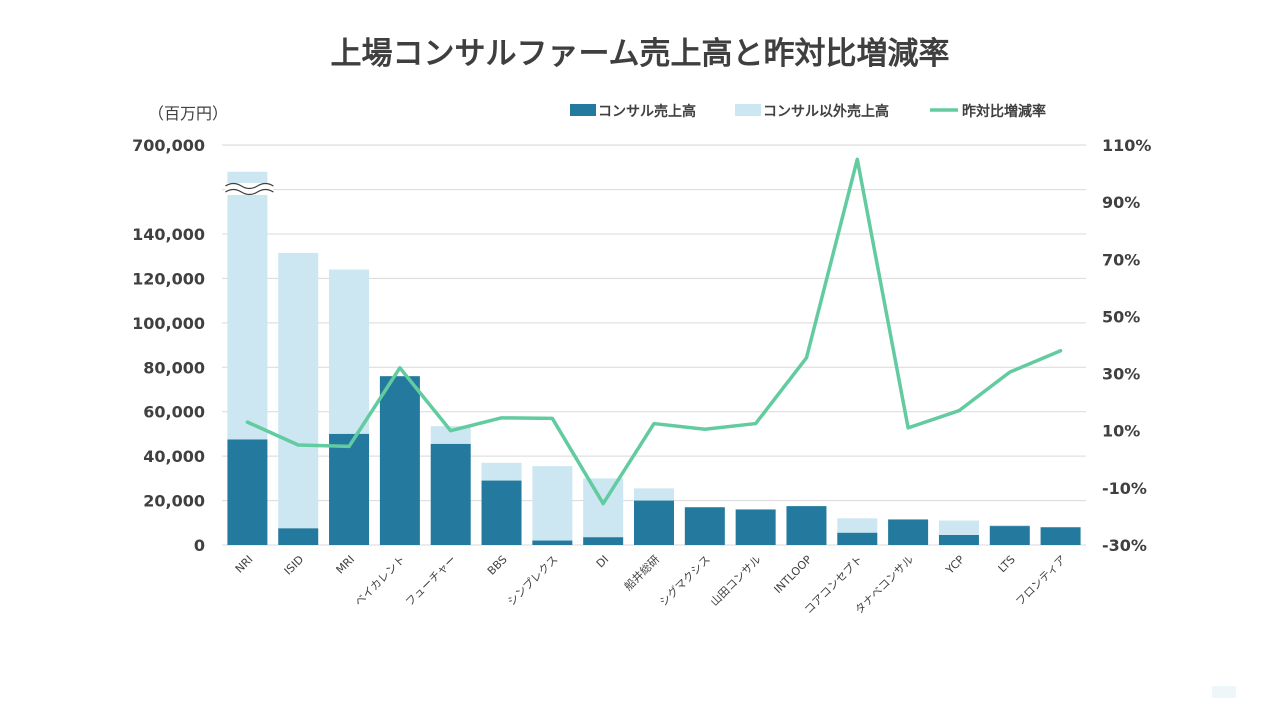 The height and width of the screenshot is (720, 1280). What do you see at coordinates (249, 192) in the screenshot?
I see `axis-break-wave-bottom` at bounding box center [249, 192].